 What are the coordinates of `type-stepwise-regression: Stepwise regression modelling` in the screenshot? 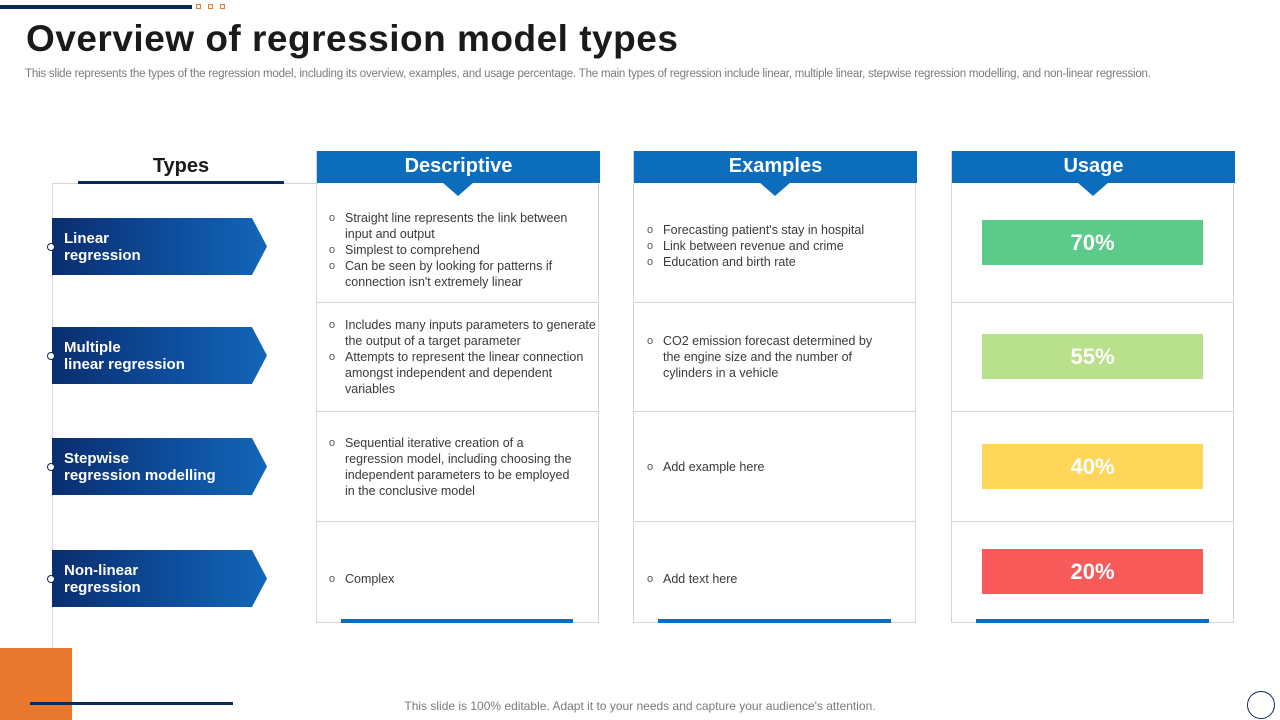 It's located at (159, 466).